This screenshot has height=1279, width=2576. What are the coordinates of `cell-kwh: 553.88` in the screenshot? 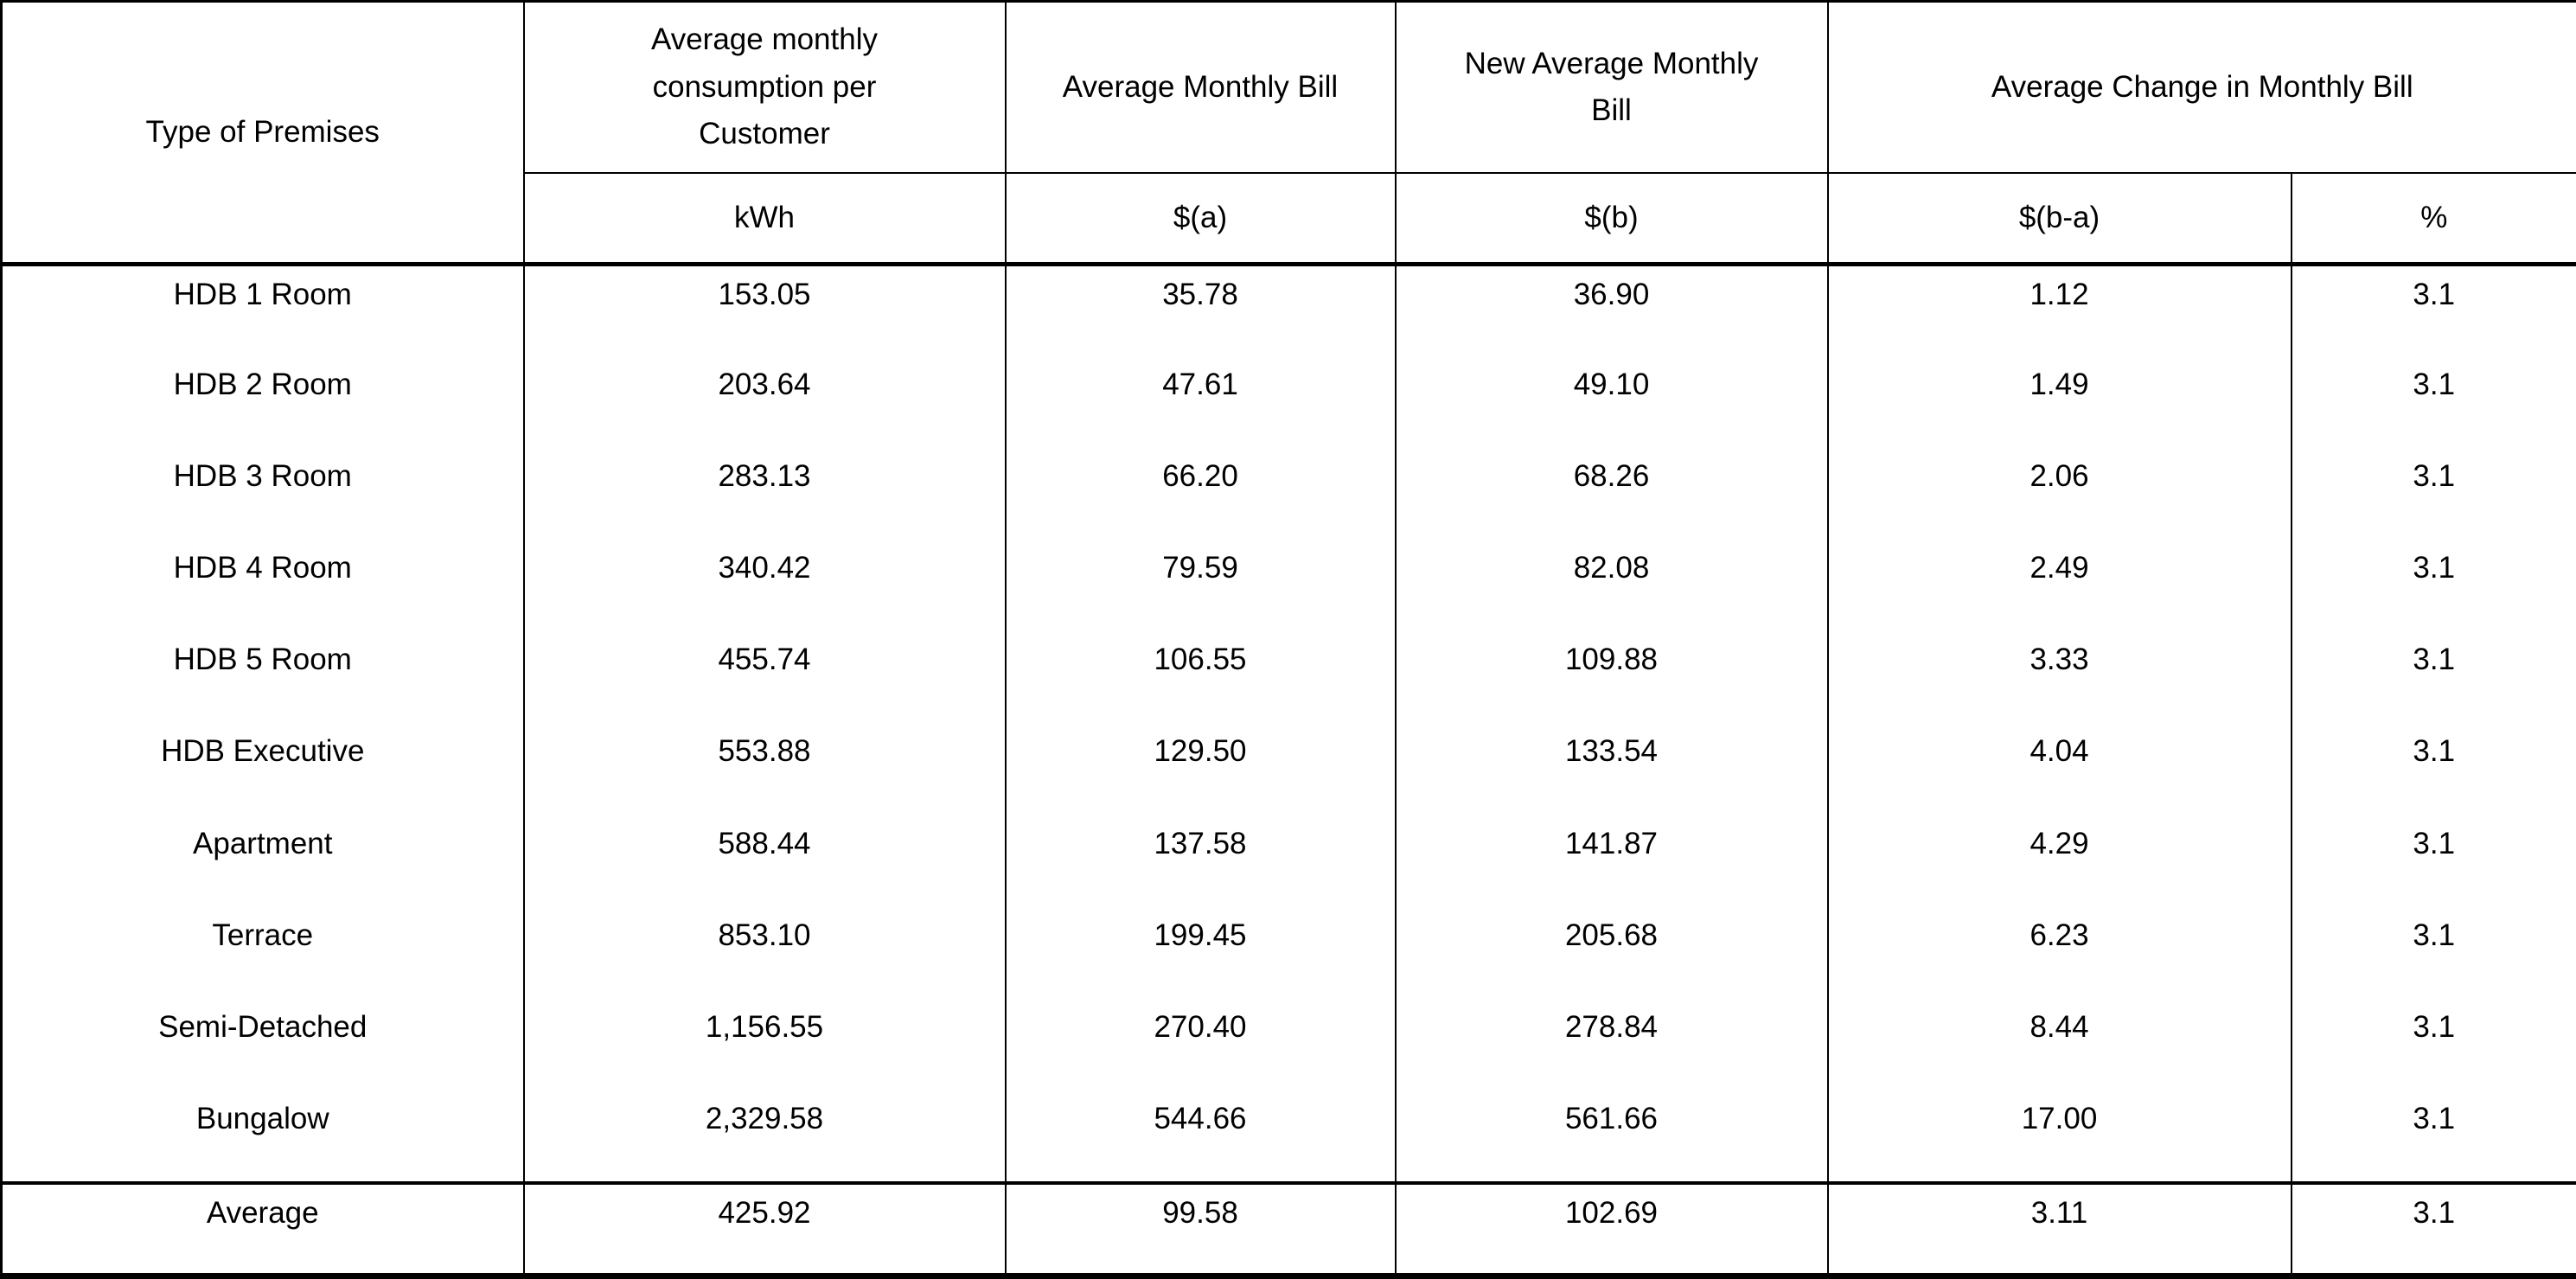 It's located at (764, 769).